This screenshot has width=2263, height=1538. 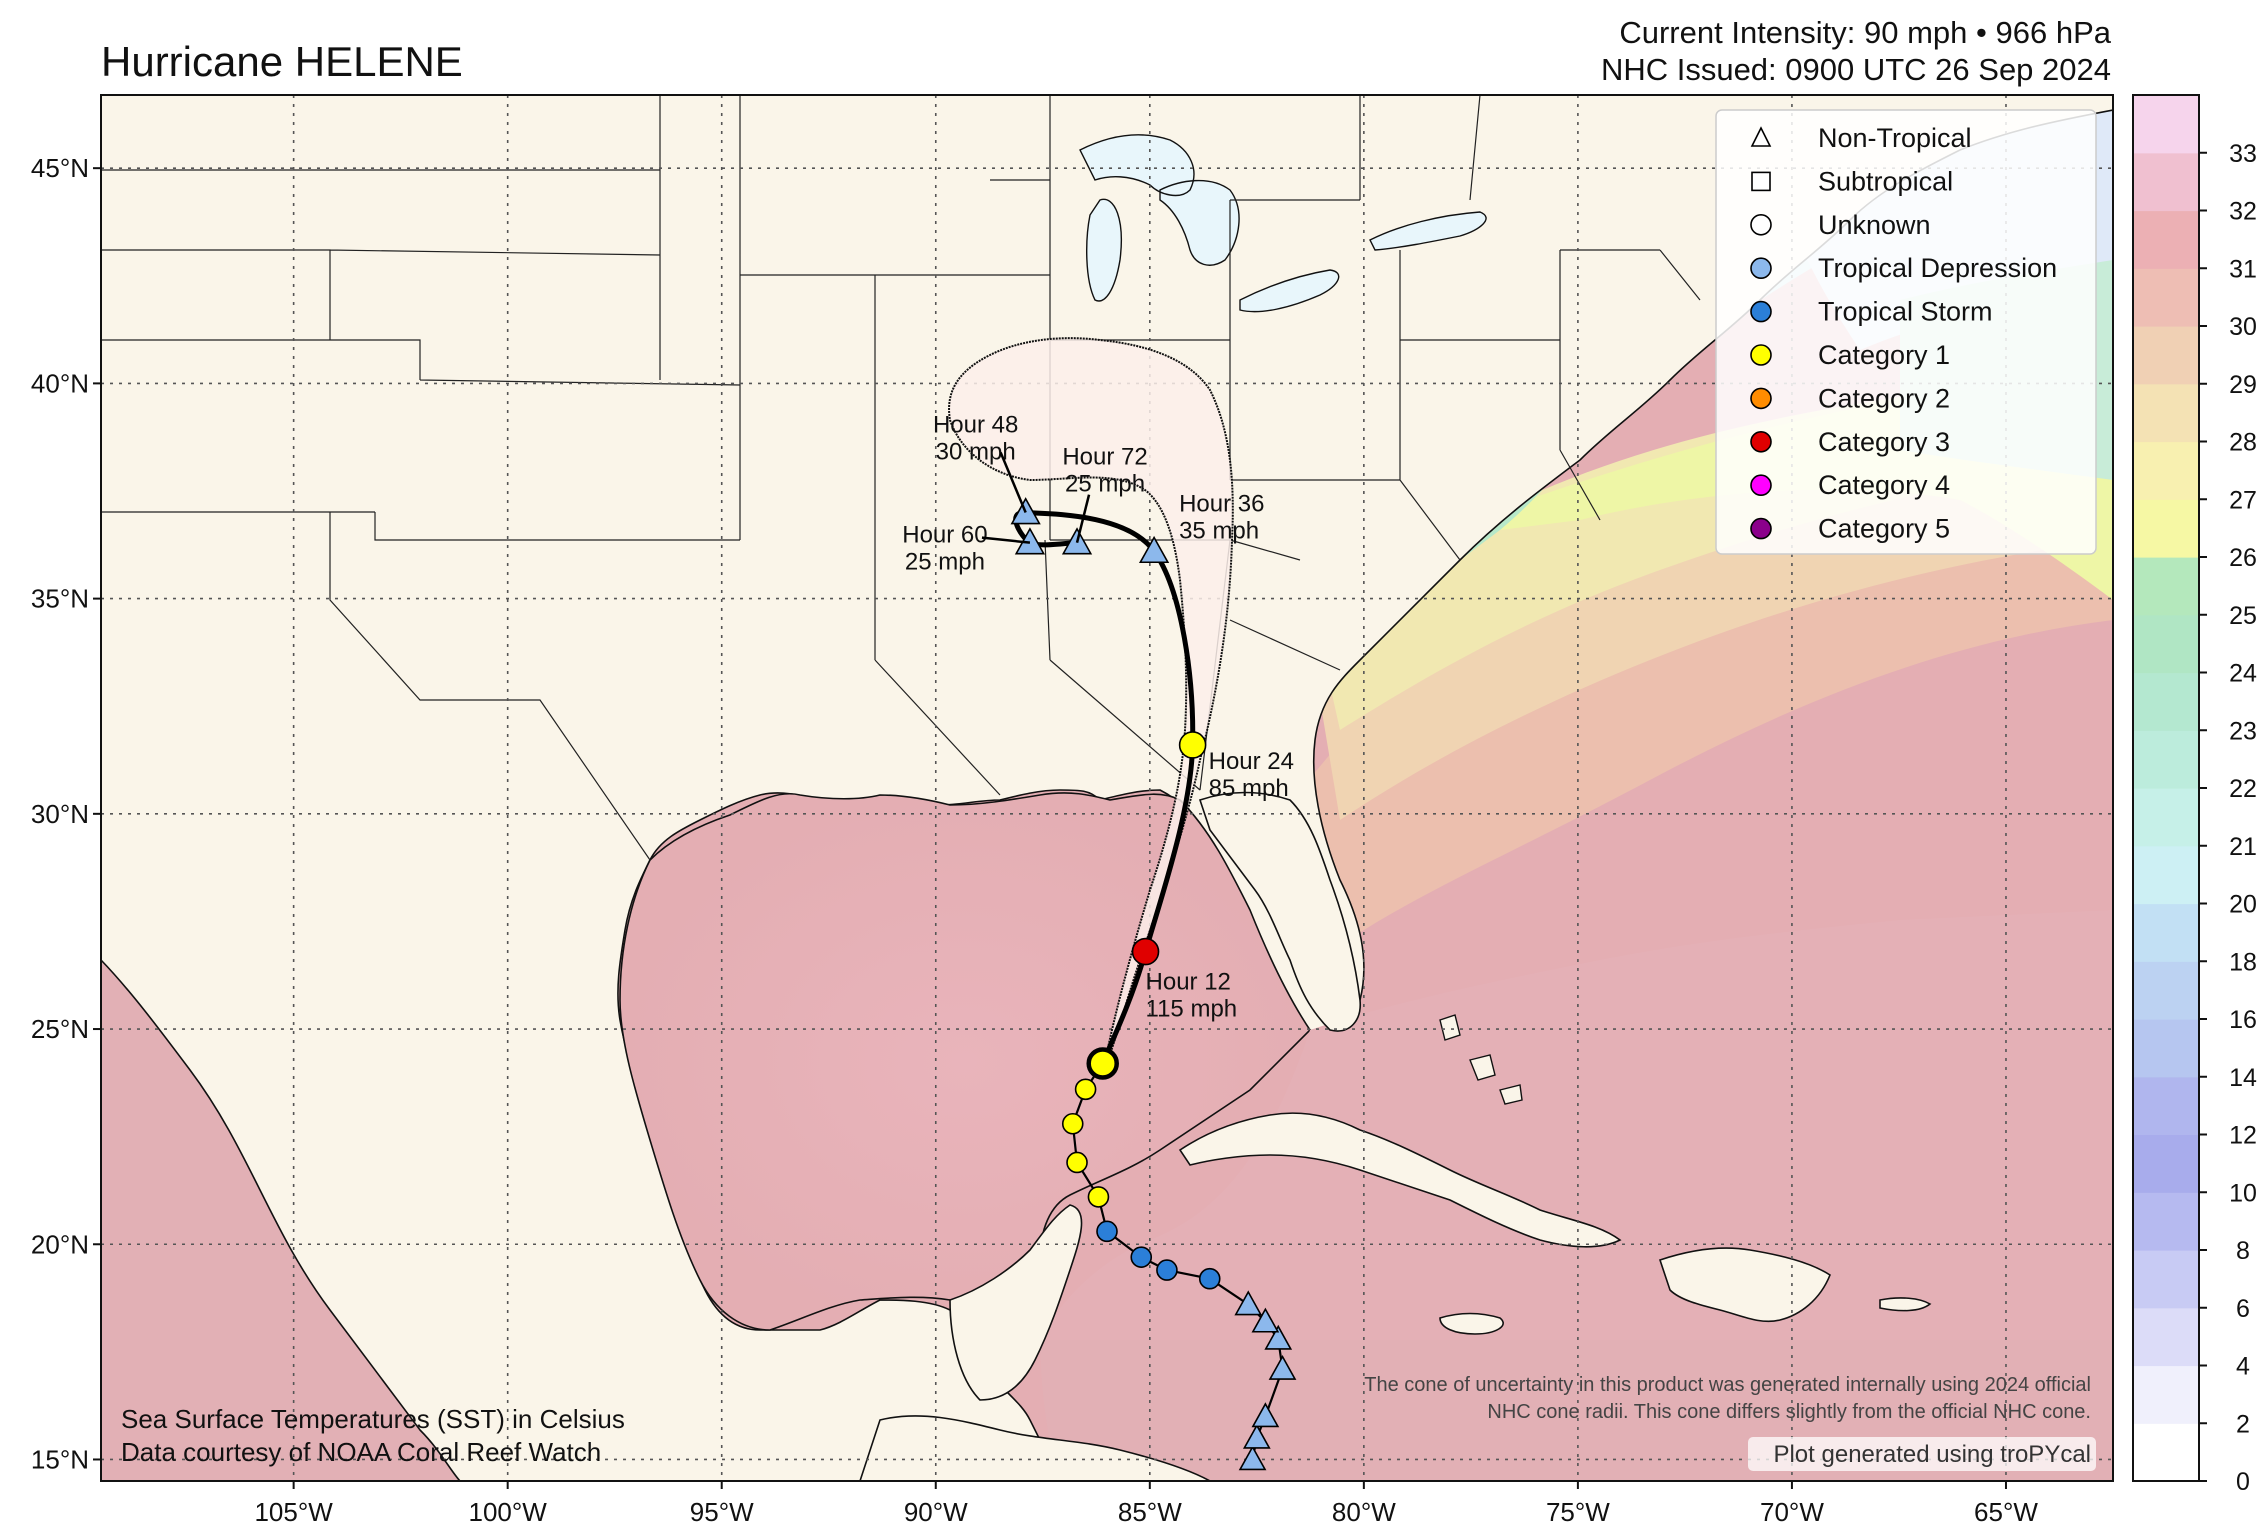 What do you see at coordinates (2243, 212) in the screenshot?
I see `colorbar-label: 32` at bounding box center [2243, 212].